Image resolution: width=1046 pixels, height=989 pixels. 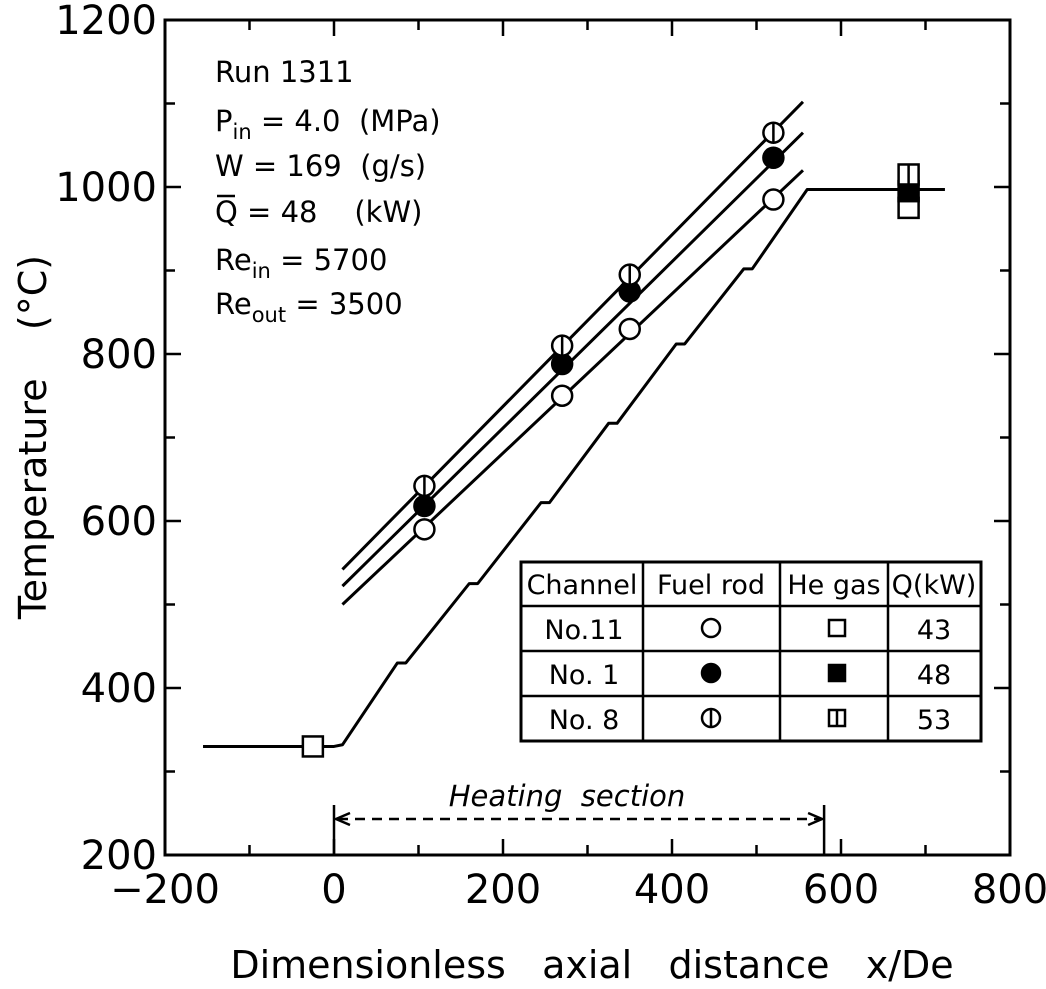 What do you see at coordinates (119, 355) in the screenshot?
I see `y-tick-label: 800` at bounding box center [119, 355].